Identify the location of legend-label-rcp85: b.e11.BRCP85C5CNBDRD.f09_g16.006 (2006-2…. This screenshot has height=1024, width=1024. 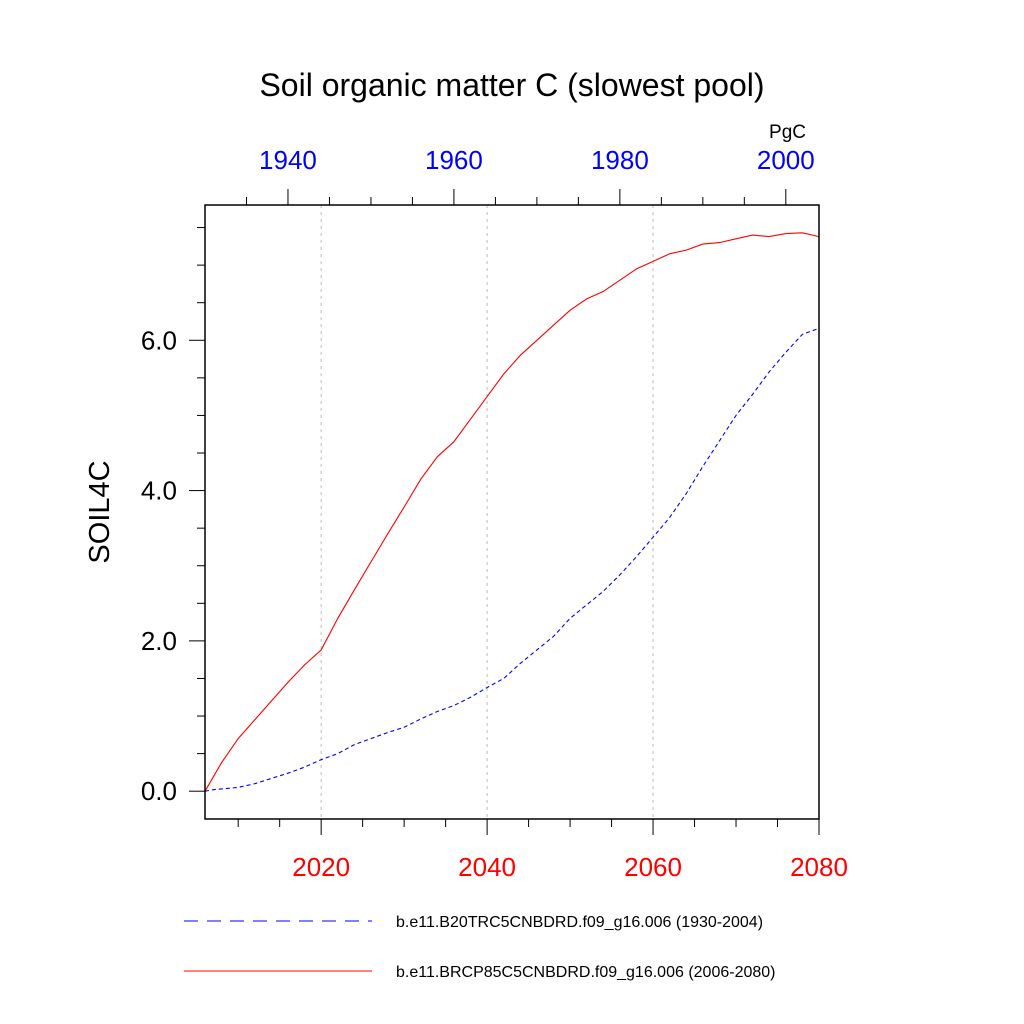
(585, 972).